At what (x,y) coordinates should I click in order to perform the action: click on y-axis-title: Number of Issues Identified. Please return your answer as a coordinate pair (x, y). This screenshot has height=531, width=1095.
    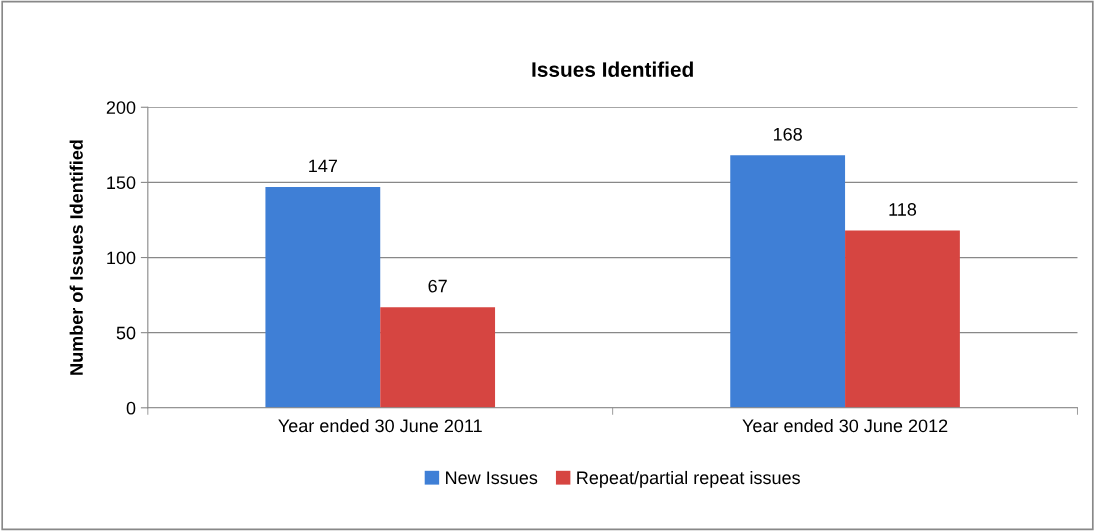
    Looking at the image, I should click on (76, 257).